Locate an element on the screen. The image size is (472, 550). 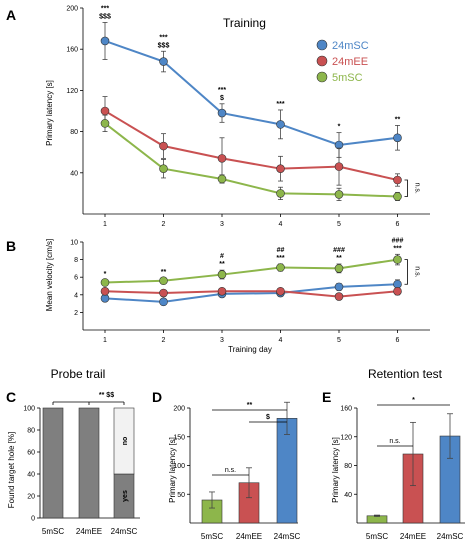
panel-c-yes-label: yes is located at coordinates (125, 496).